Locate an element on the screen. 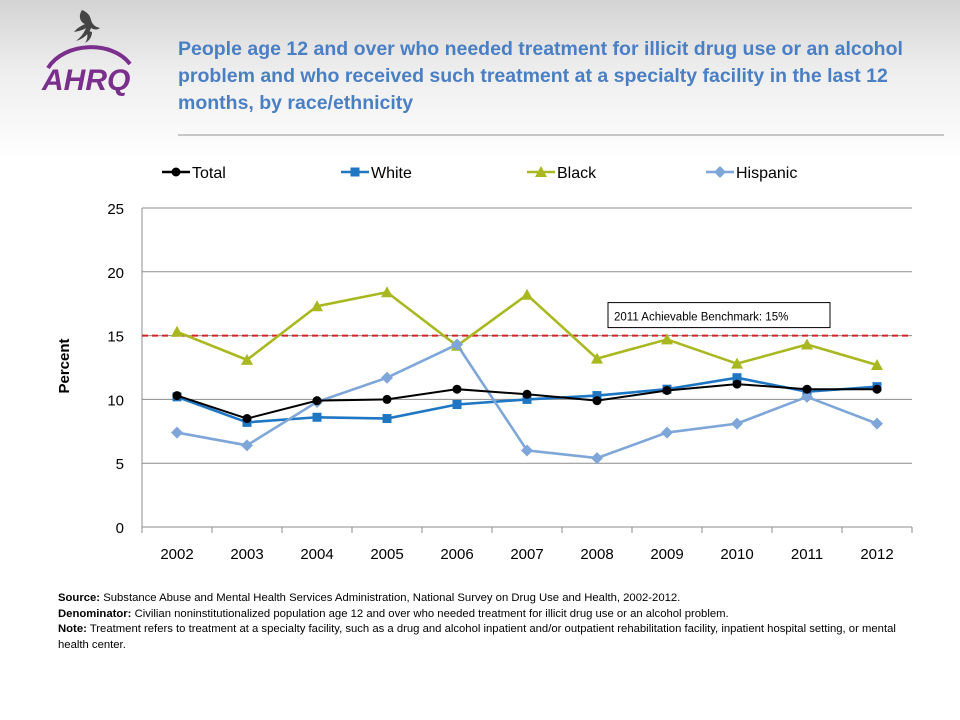 The width and height of the screenshot is (960, 720). y-tick-label: 25 is located at coordinates (115, 209).